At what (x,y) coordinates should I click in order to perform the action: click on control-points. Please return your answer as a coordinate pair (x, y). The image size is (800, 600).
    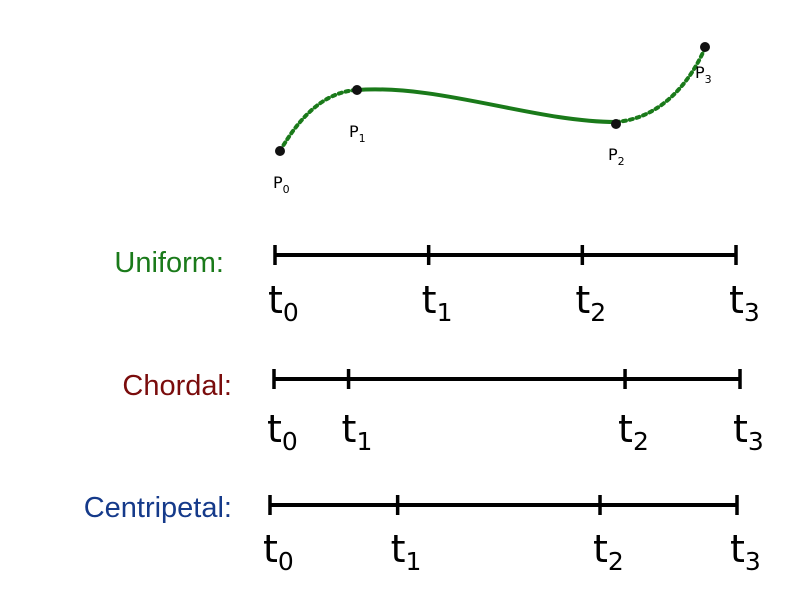
    Looking at the image, I should click on (492, 99).